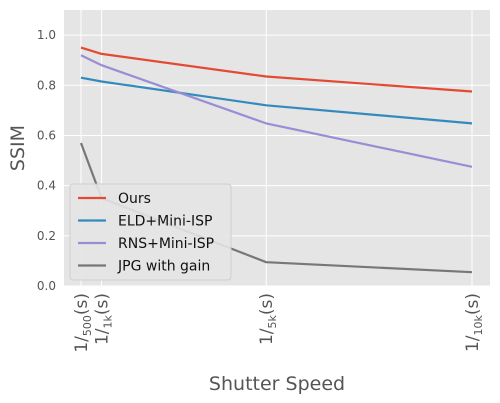 The height and width of the screenshot is (403, 500). I want to click on y-axis-label: SSIM, so click(18, 148).